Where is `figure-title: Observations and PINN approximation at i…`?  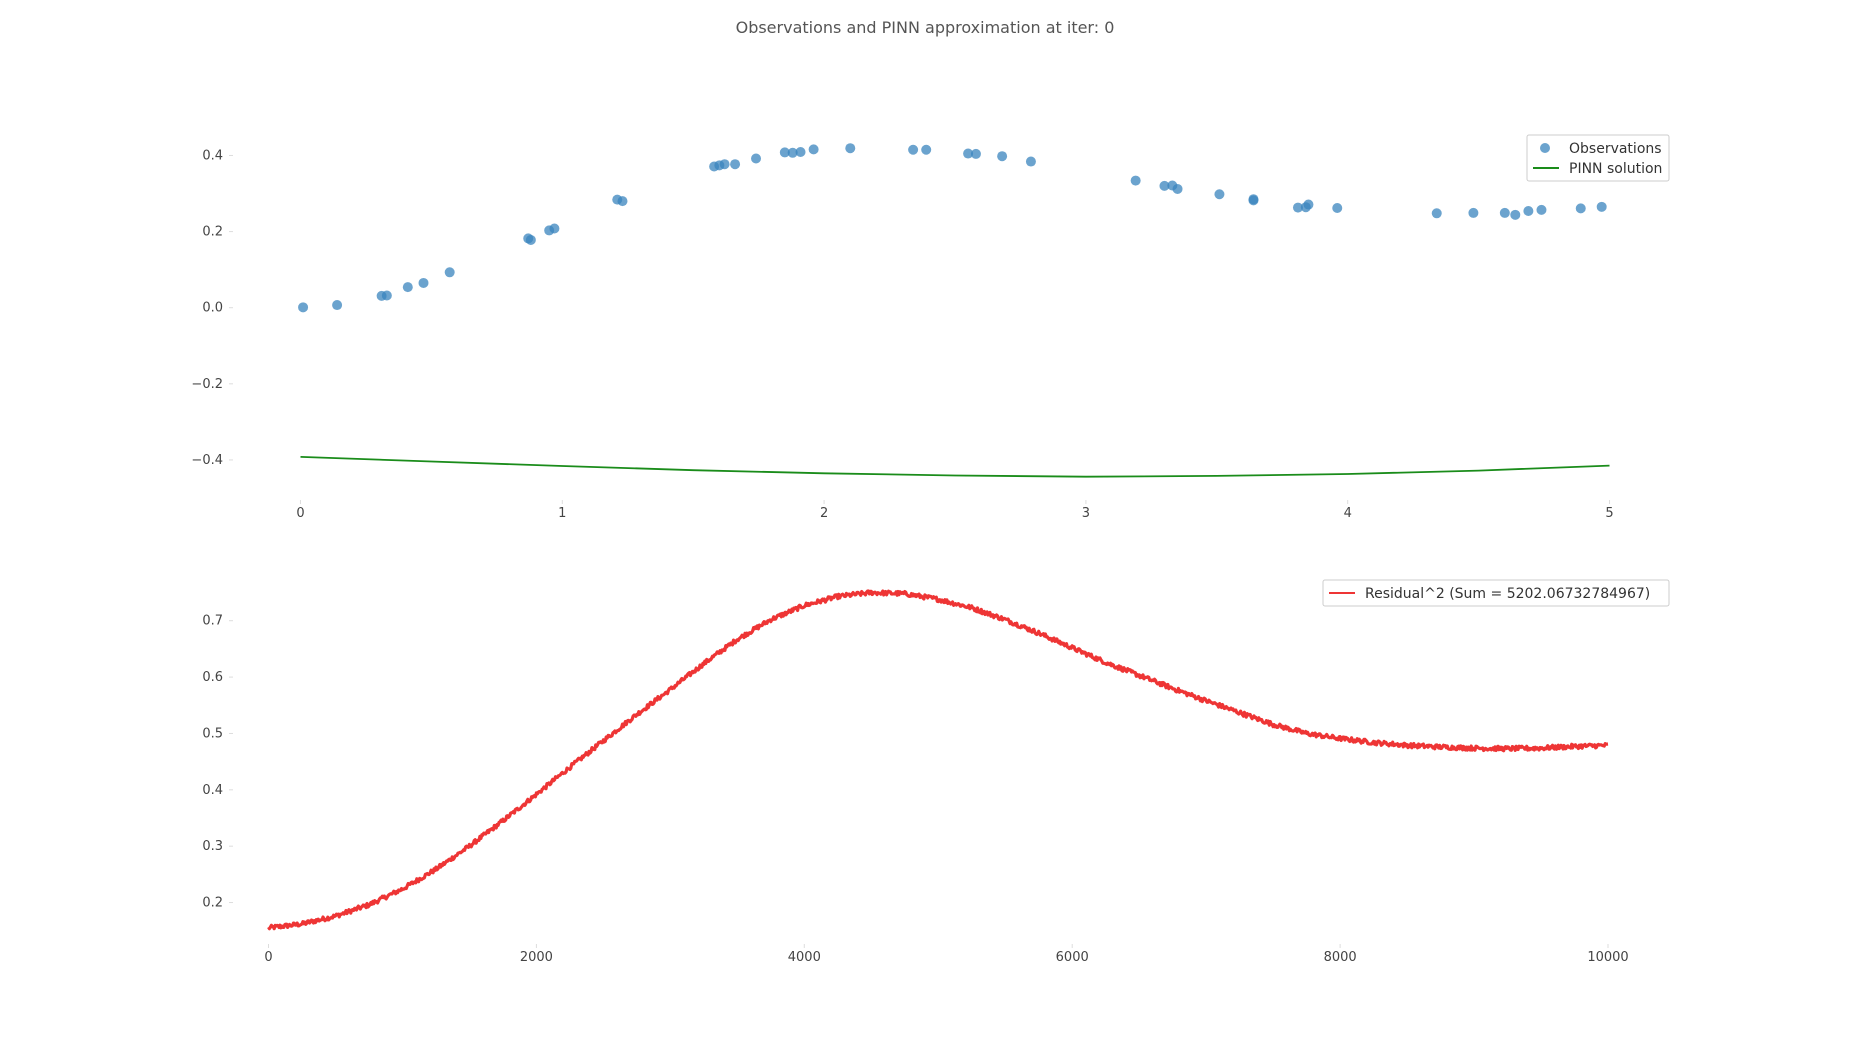 figure-title: Observations and PINN approximation at i… is located at coordinates (925, 27).